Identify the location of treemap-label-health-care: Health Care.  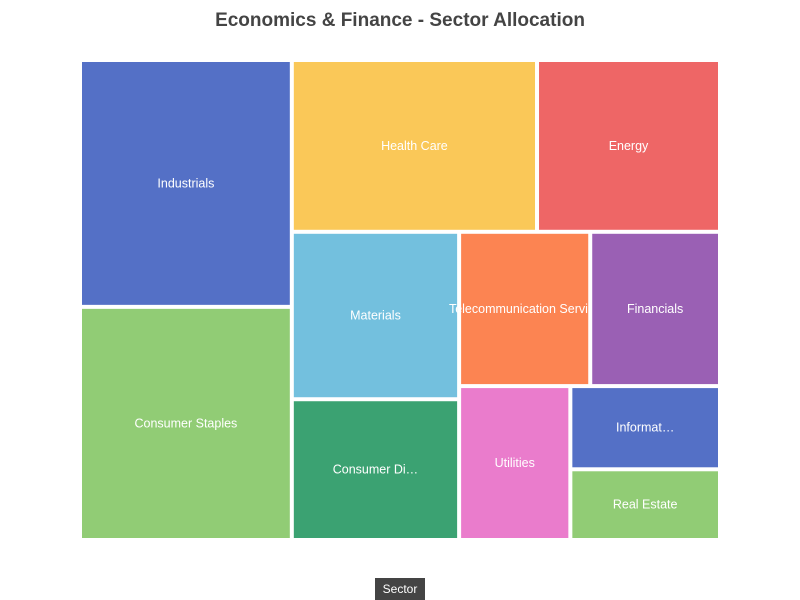
(414, 146).